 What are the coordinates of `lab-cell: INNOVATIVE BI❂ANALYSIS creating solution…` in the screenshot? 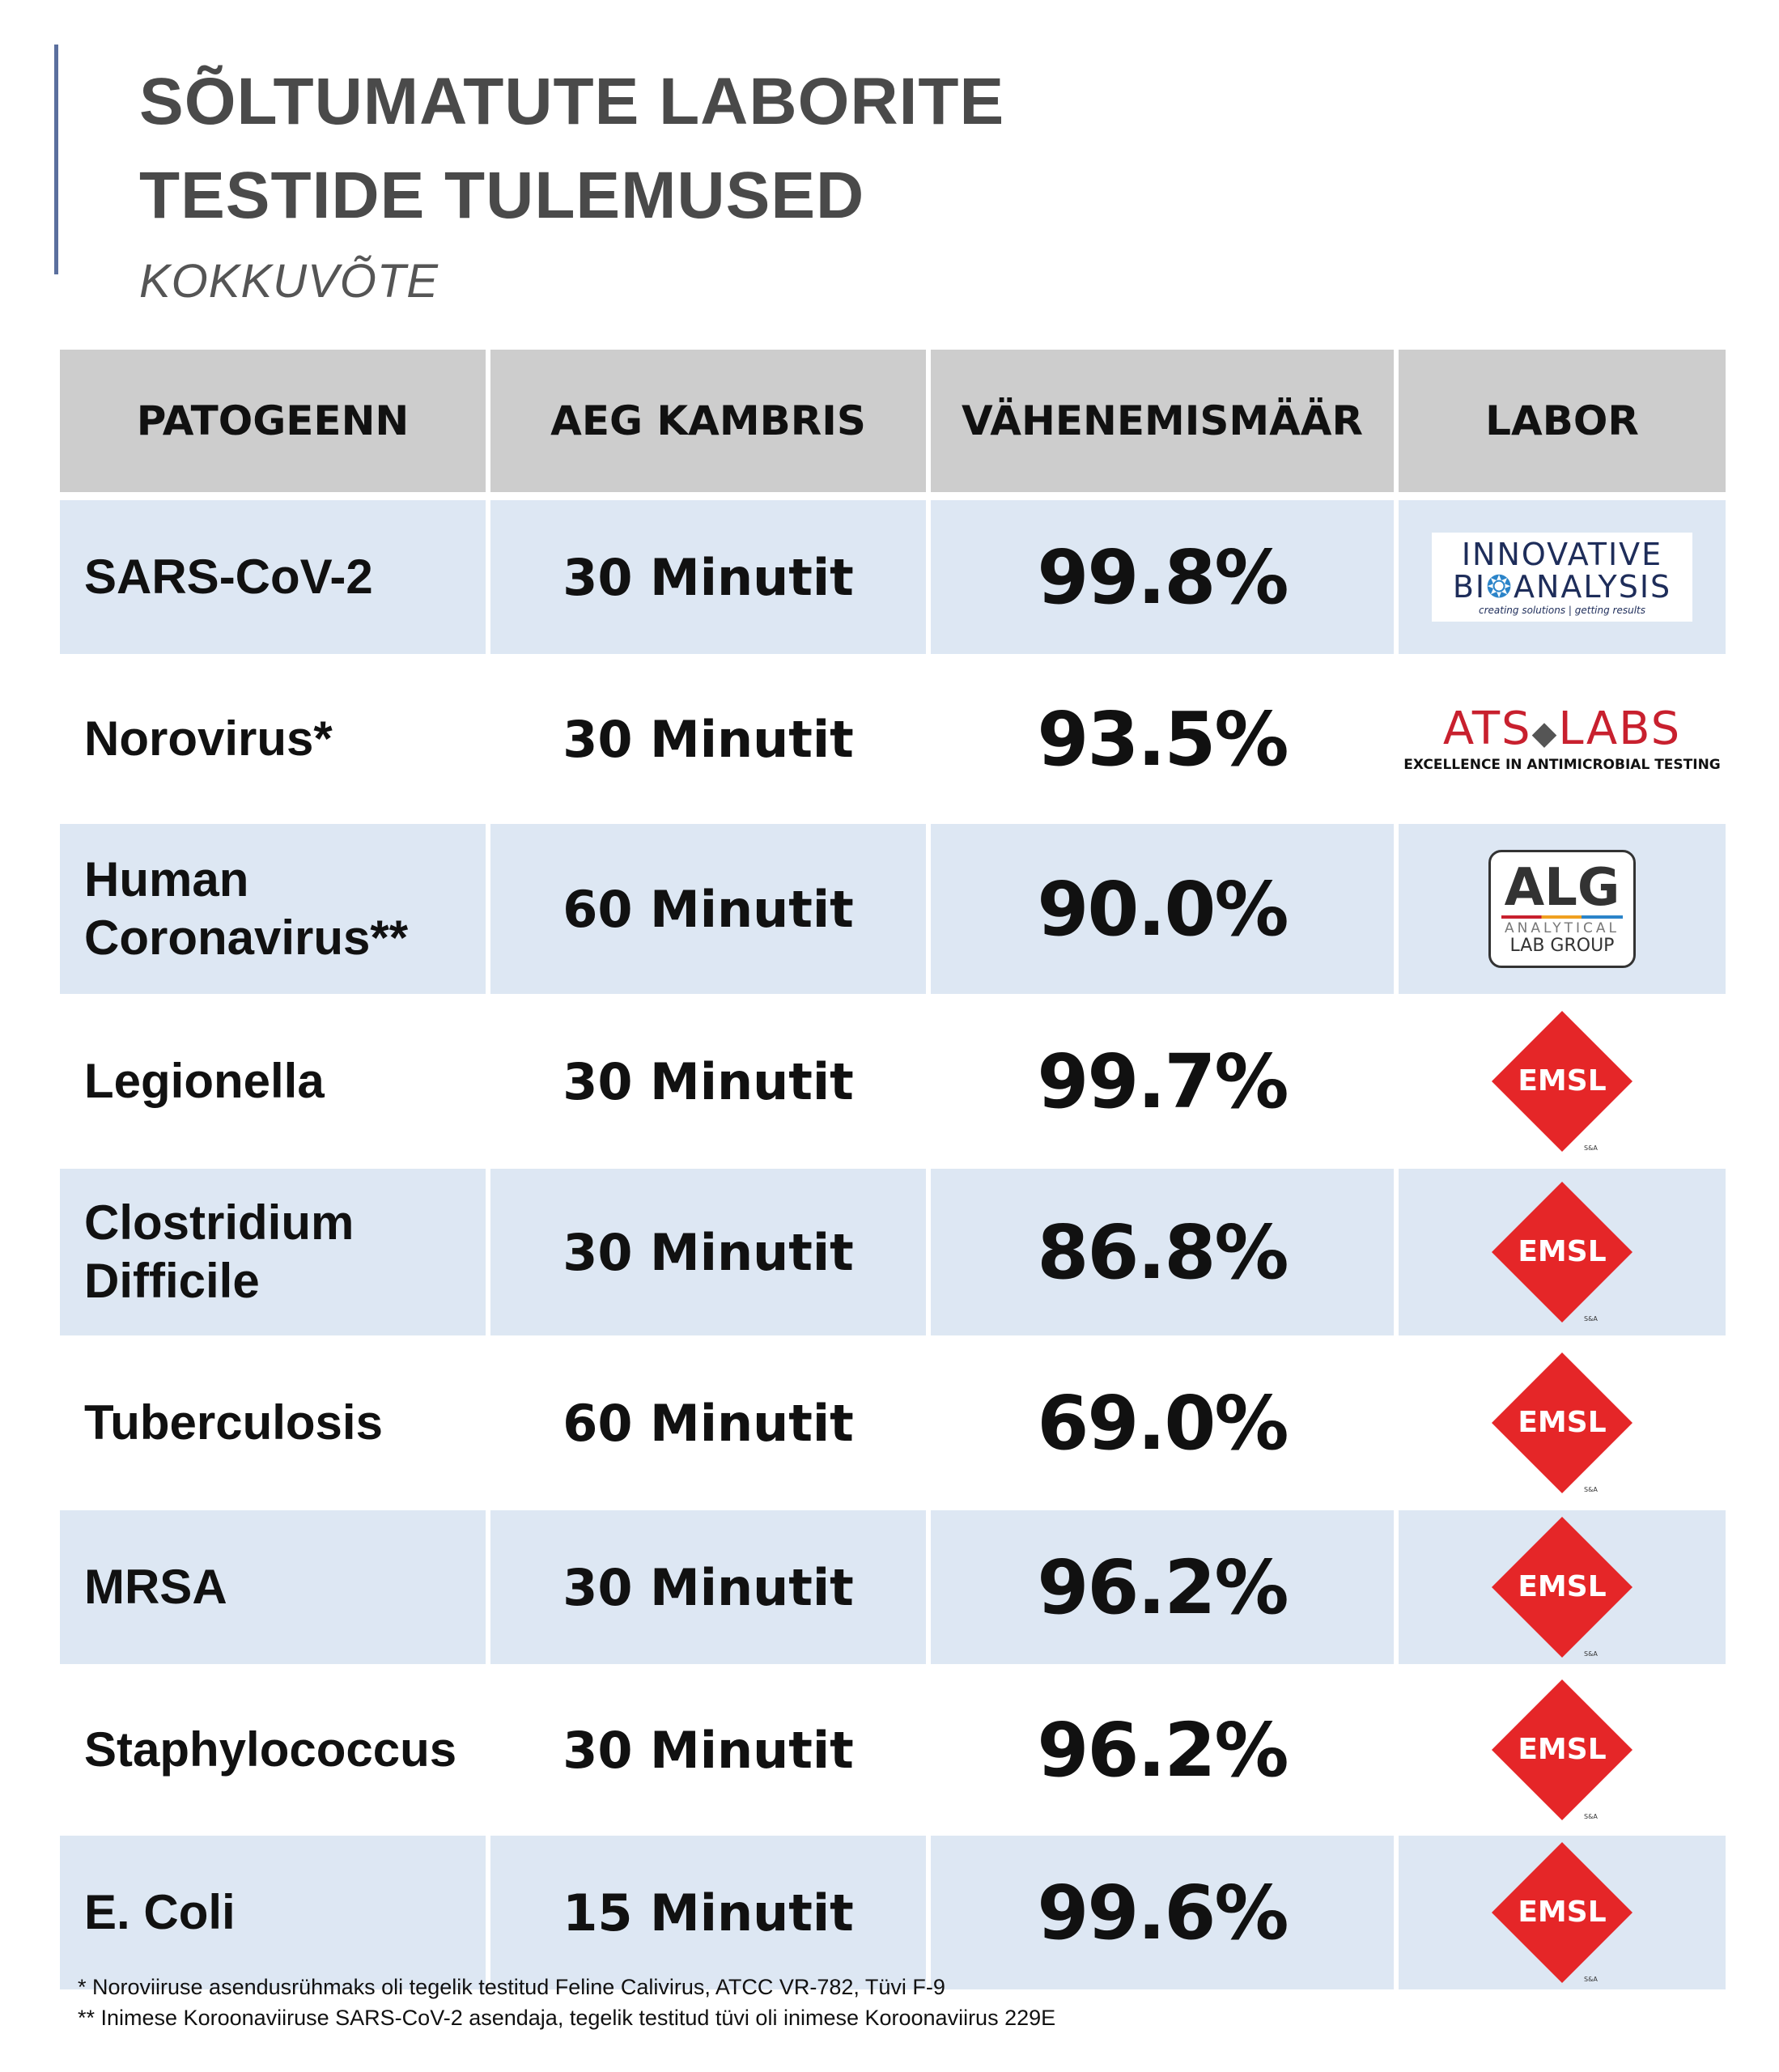 It's located at (1562, 577).